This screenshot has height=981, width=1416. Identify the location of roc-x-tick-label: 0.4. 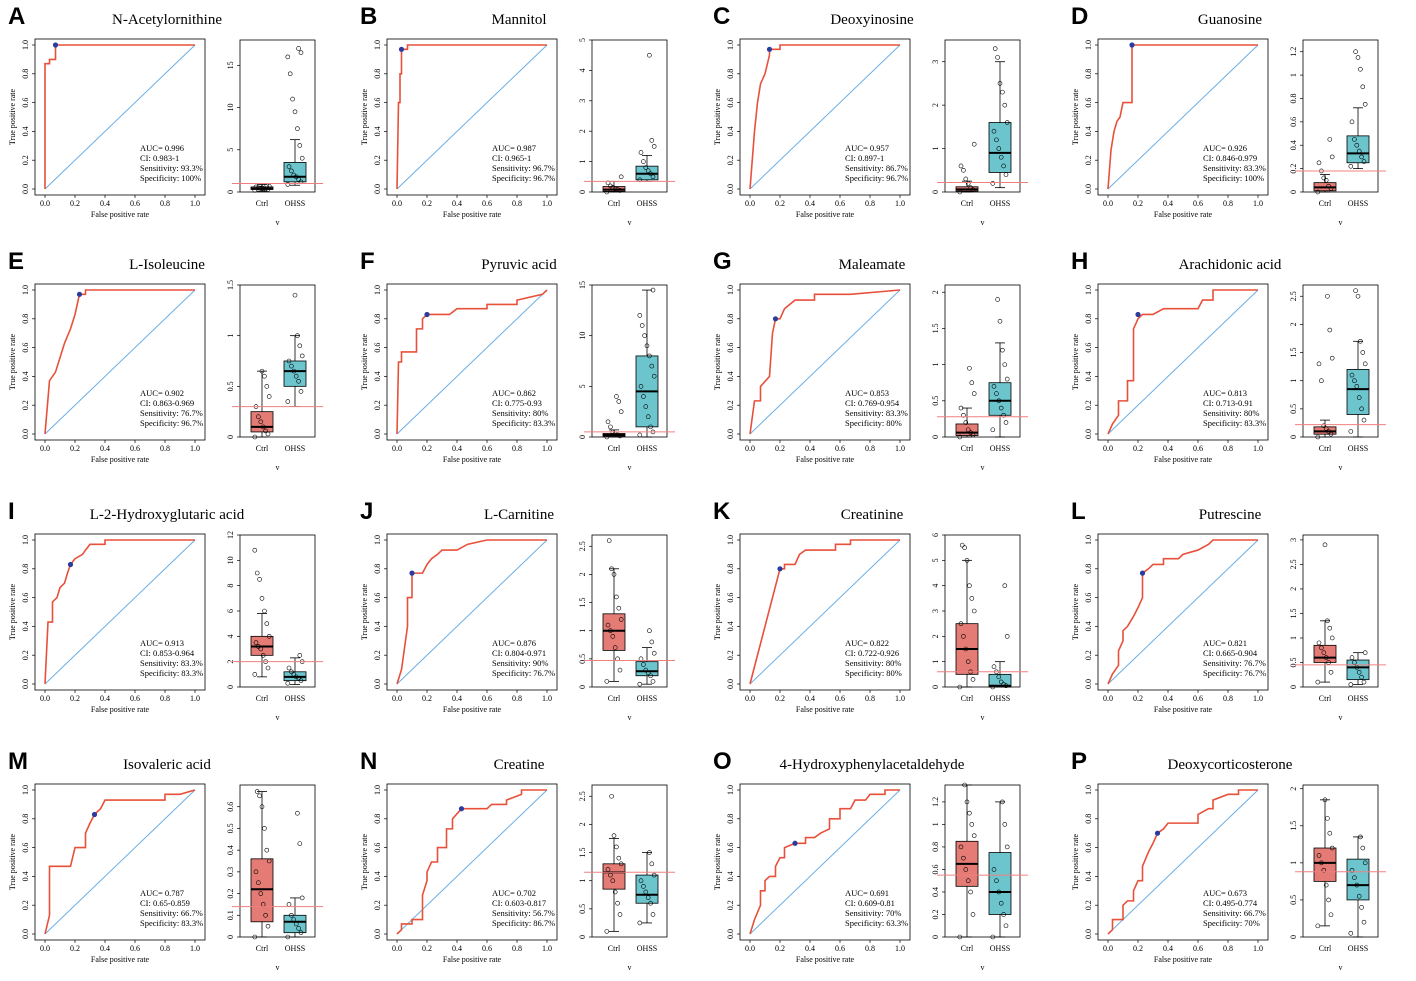
(810, 448).